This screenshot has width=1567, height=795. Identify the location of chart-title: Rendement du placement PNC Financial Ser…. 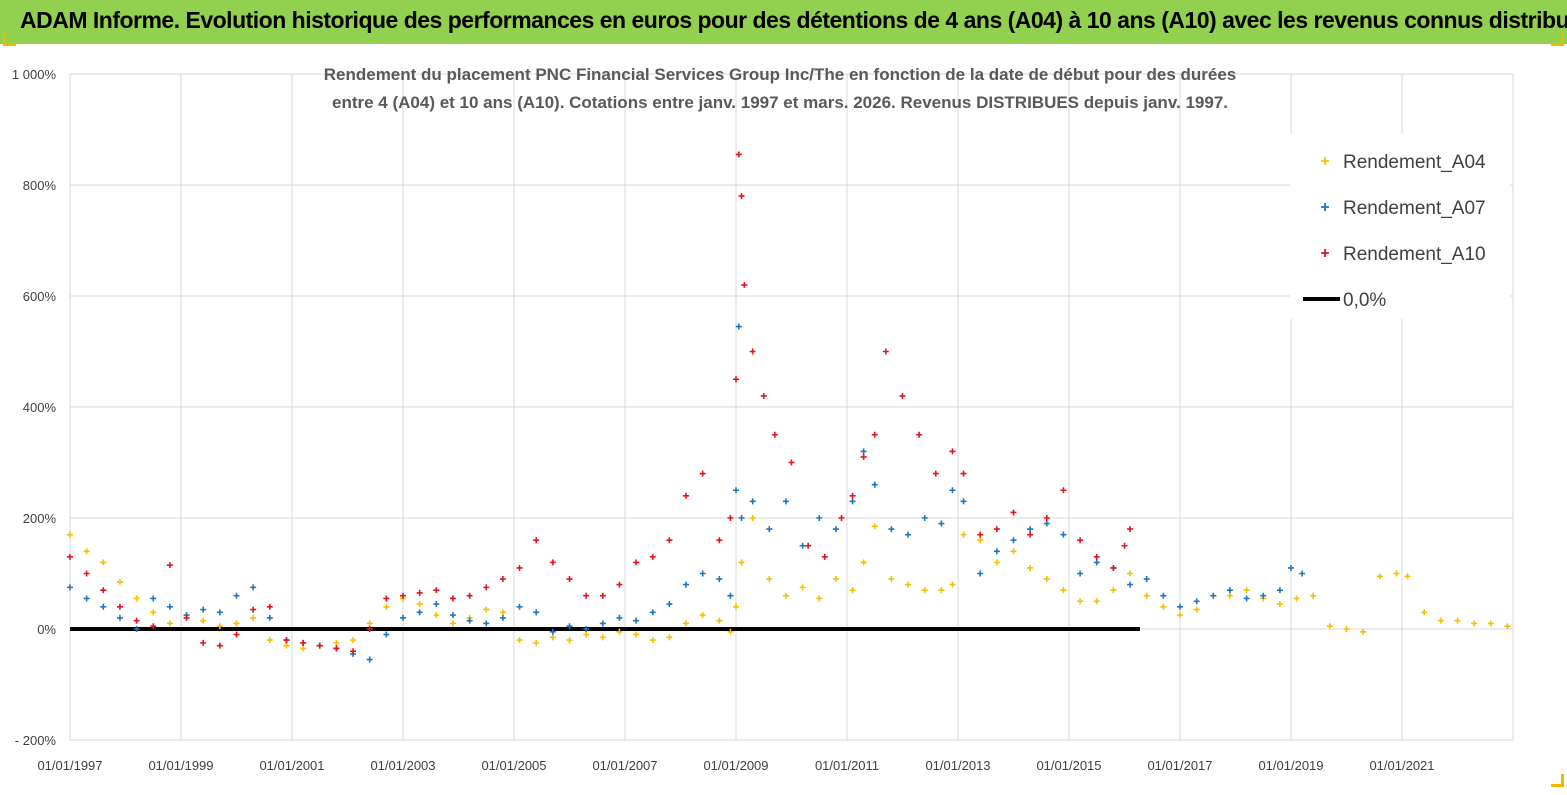
(780, 88).